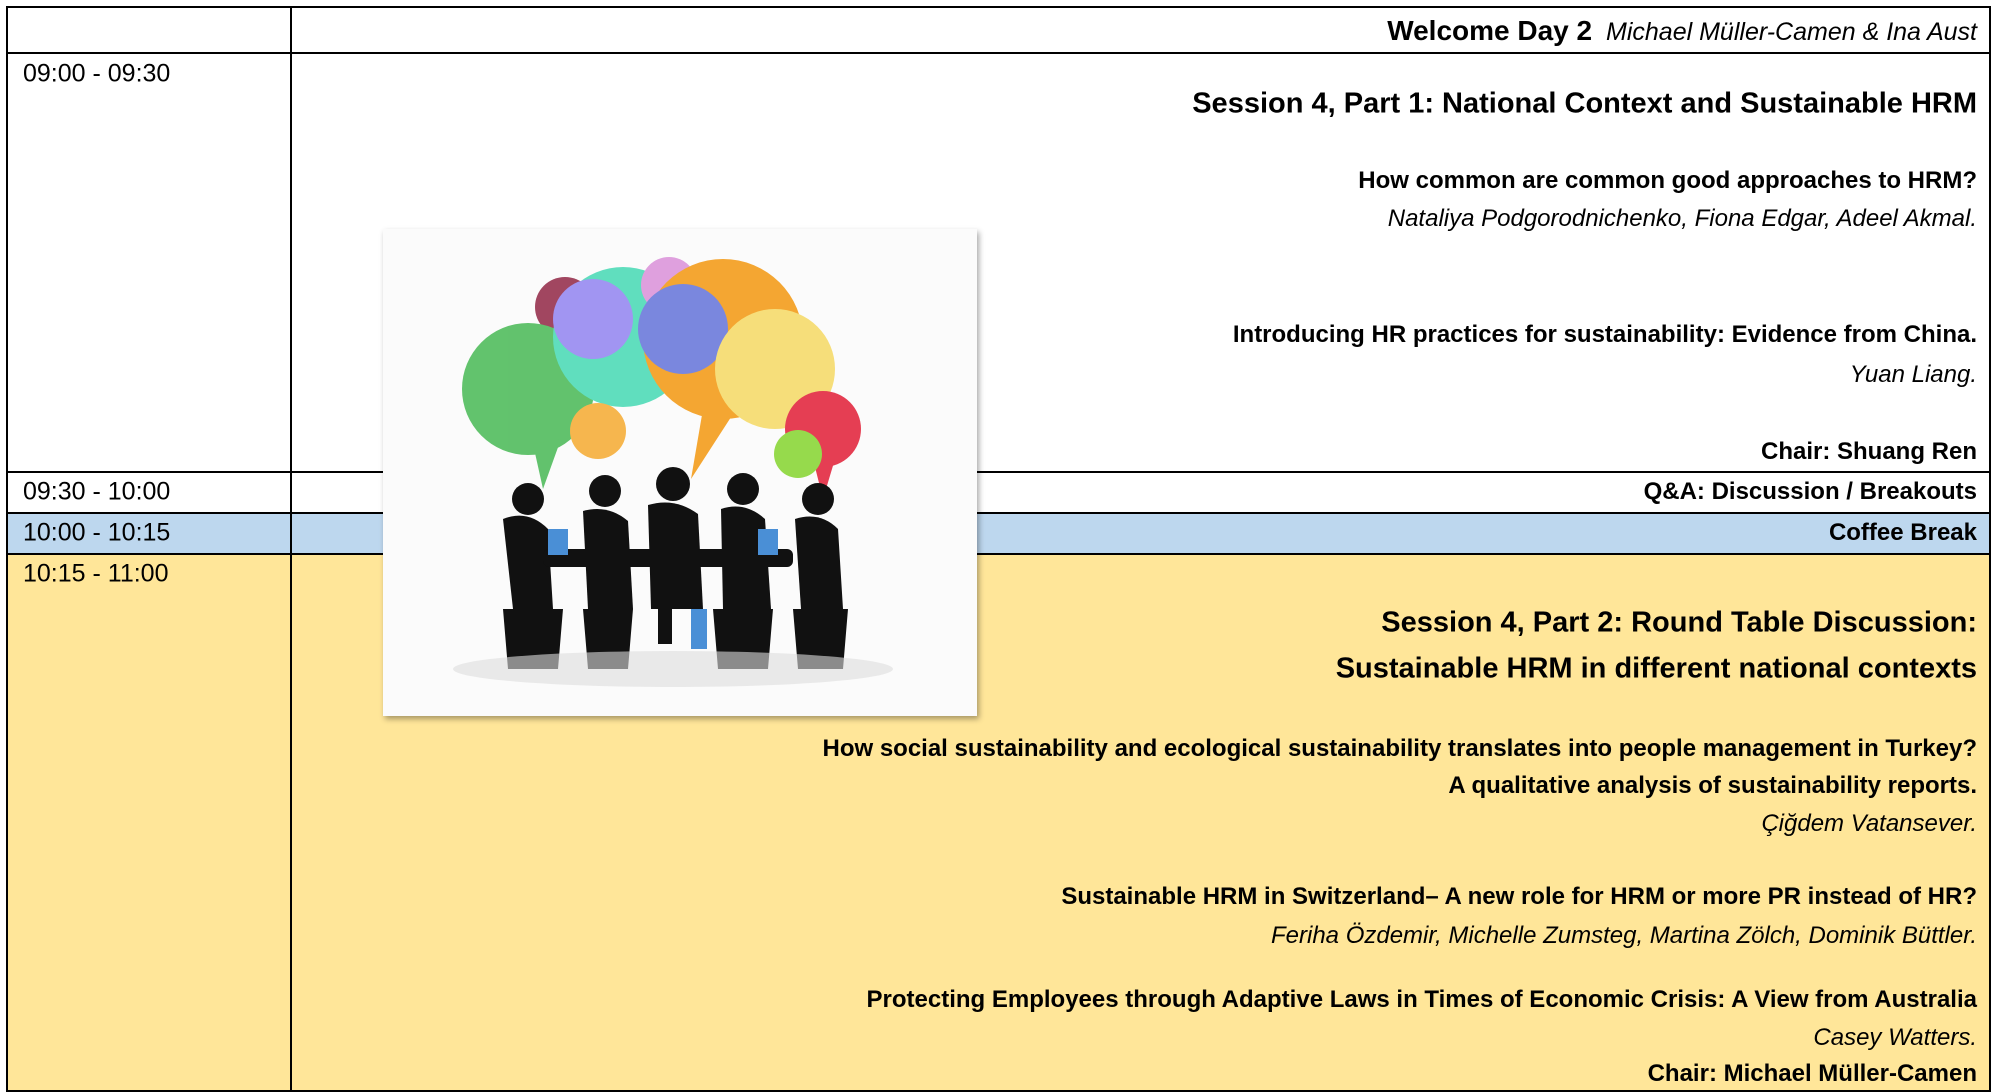 The image size is (1998, 1092). What do you see at coordinates (1812, 1073) in the screenshot?
I see `chair: Chair: Michael Müller-Camen` at bounding box center [1812, 1073].